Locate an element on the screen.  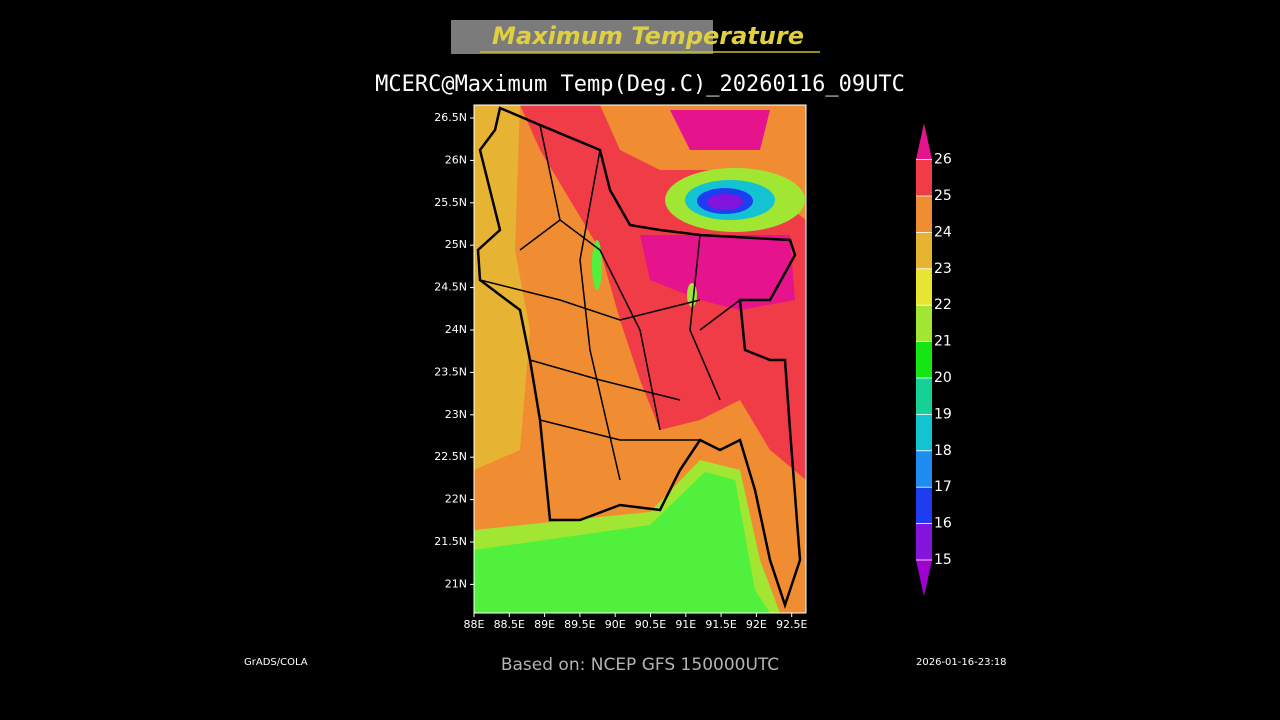
lon-label: 91.5E is located at coordinates (720, 624).